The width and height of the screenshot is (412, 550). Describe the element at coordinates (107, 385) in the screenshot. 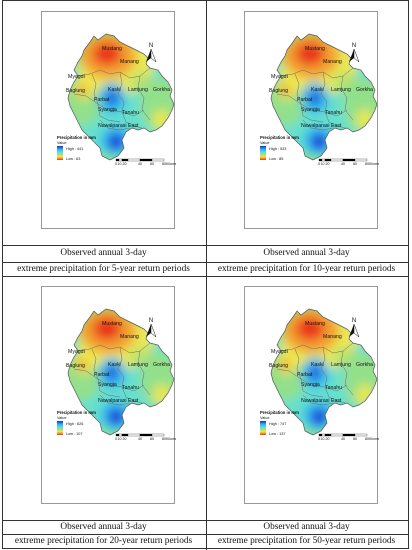

I see `district-label: Syangja` at that location.